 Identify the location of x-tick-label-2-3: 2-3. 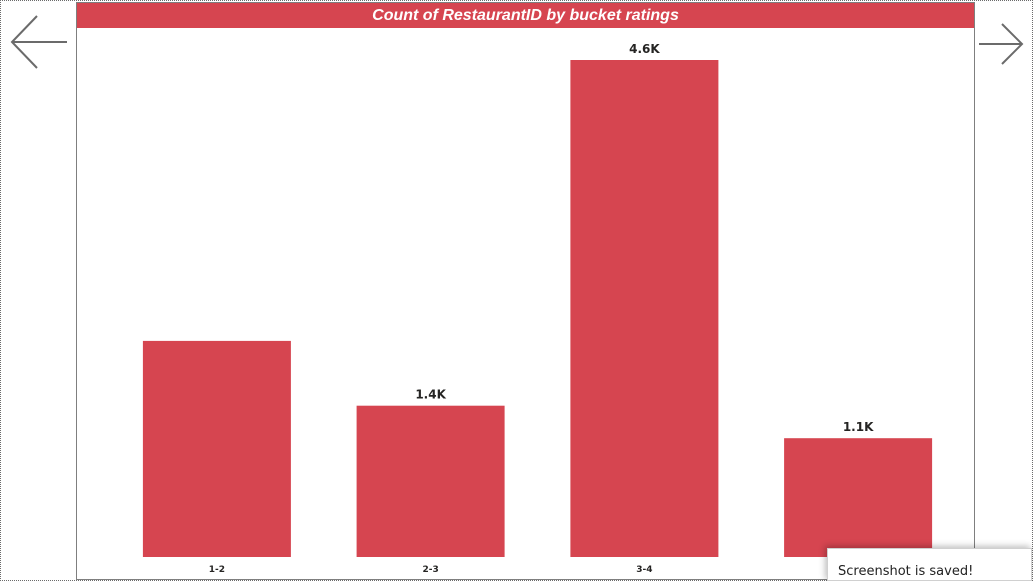
(430, 570).